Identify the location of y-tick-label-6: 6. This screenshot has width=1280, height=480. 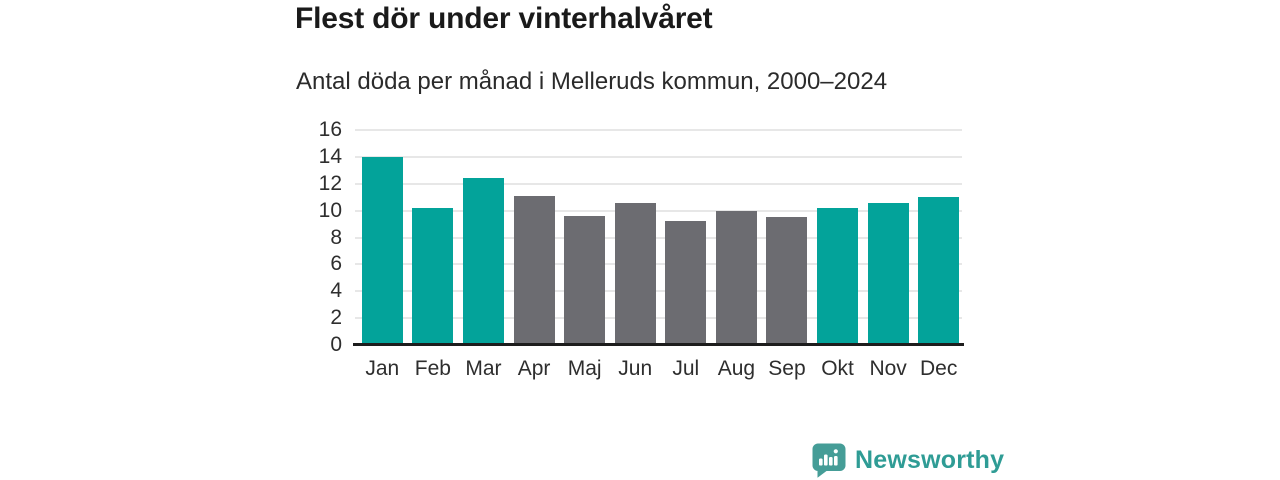
(336, 264).